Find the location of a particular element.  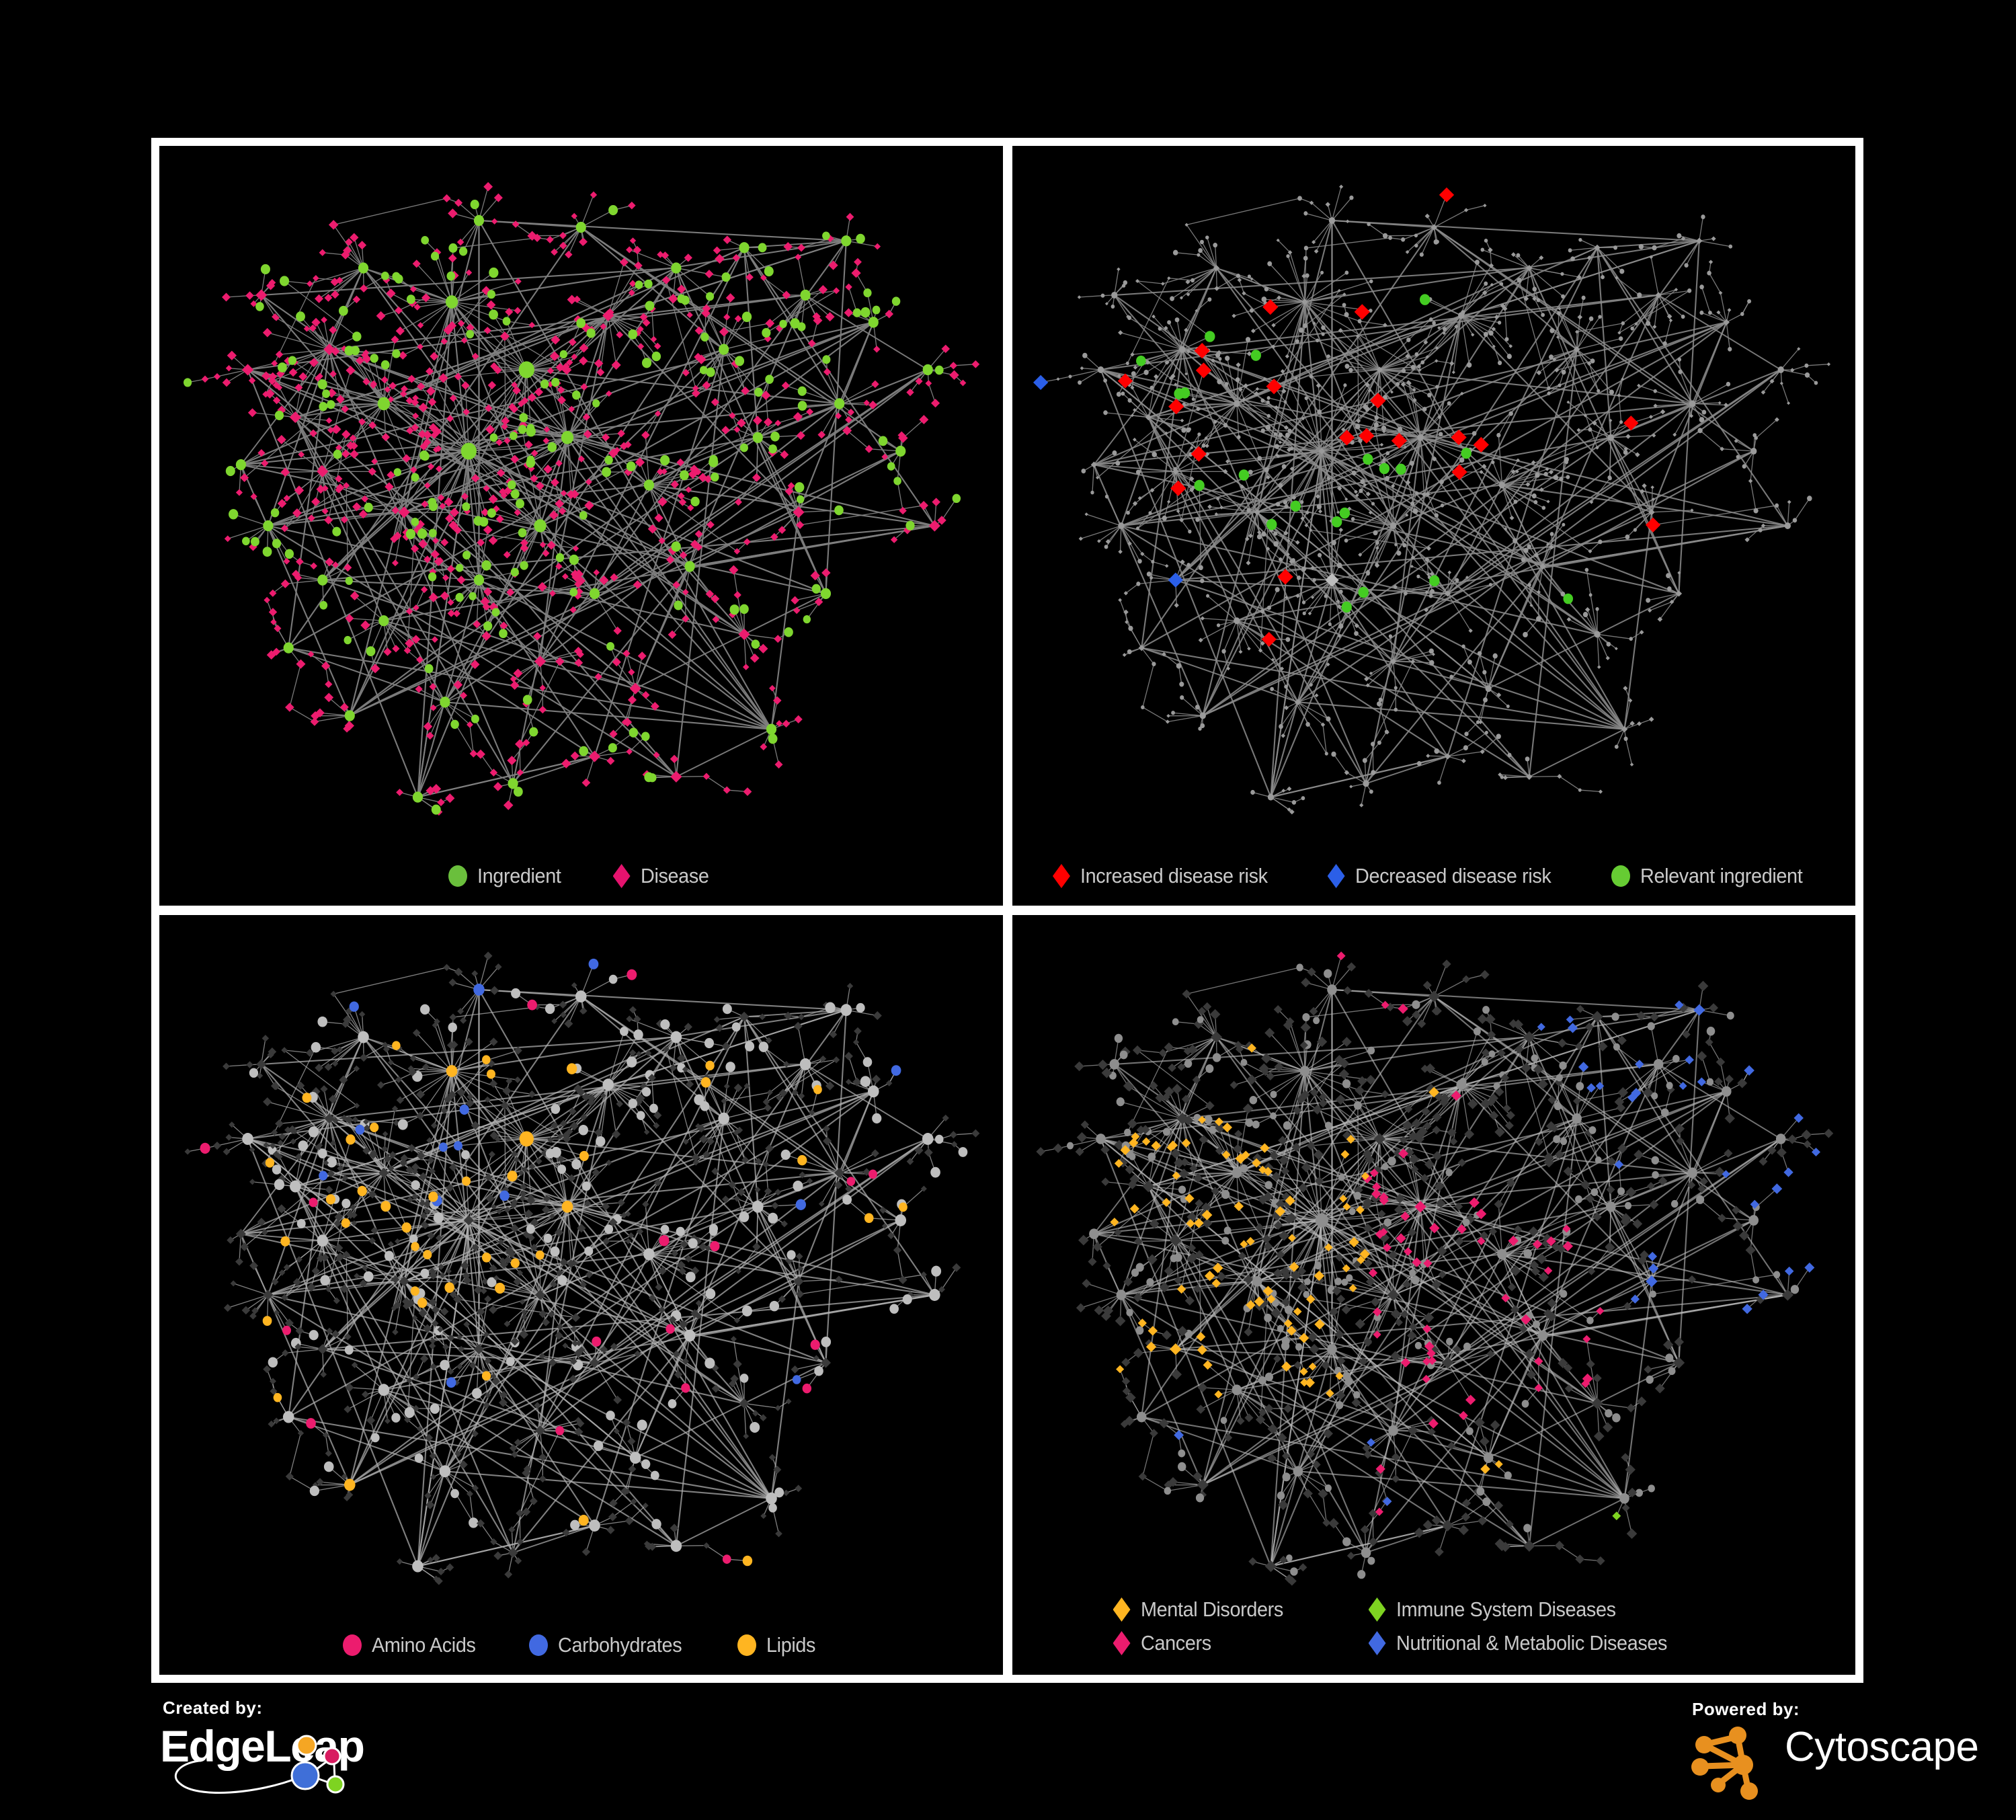

cytoscape-wordmark: Cytoscape is located at coordinates (1882, 1747).